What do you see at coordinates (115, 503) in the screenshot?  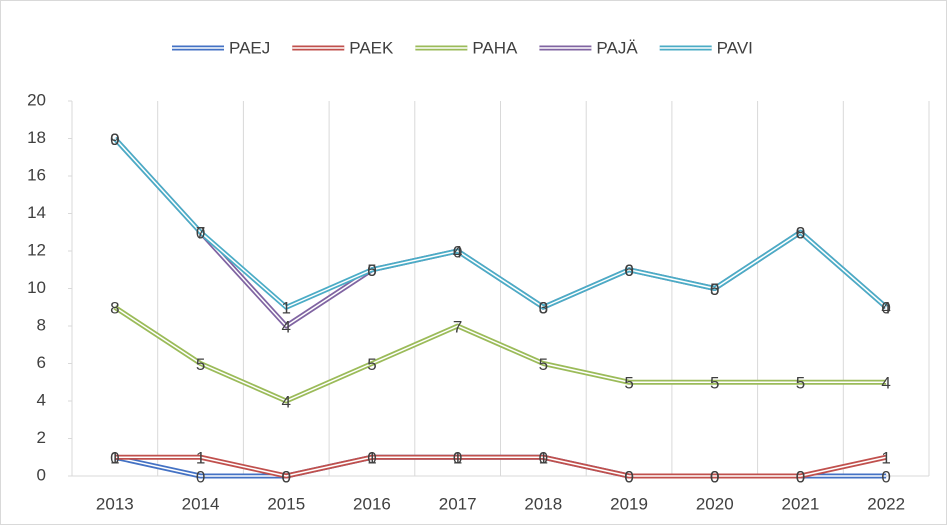 I see `x-tick-label: 2013` at bounding box center [115, 503].